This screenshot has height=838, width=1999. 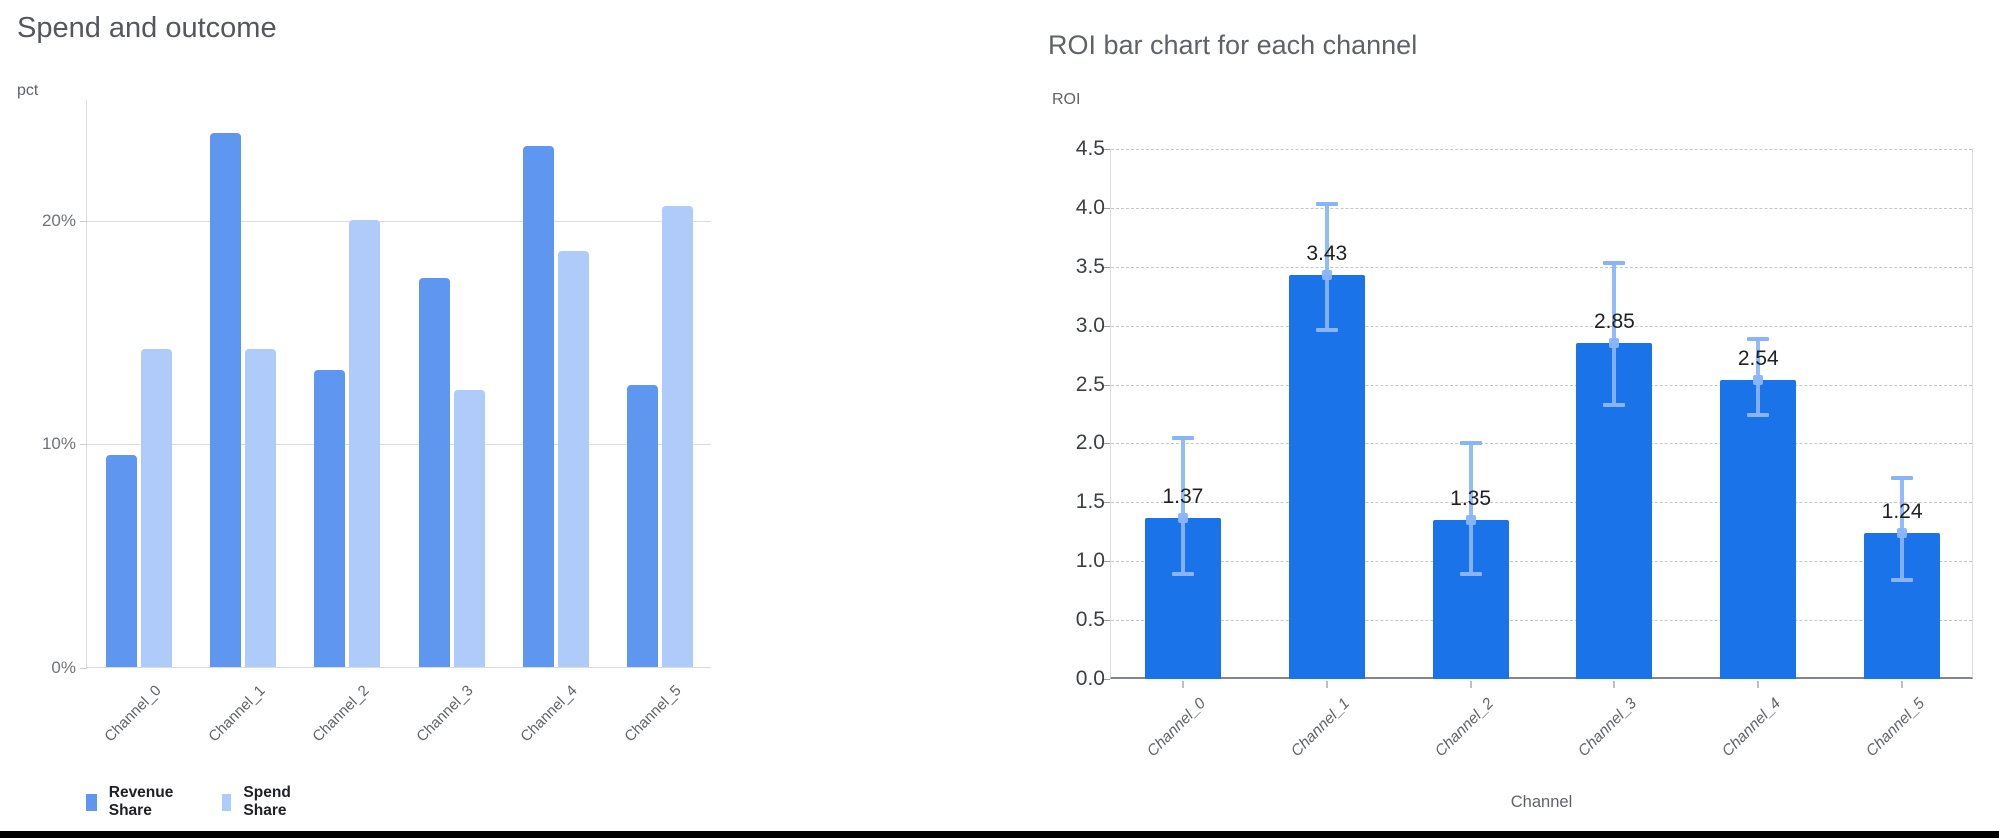 I want to click on y-tick-label: 0.5, so click(x=1090, y=620).